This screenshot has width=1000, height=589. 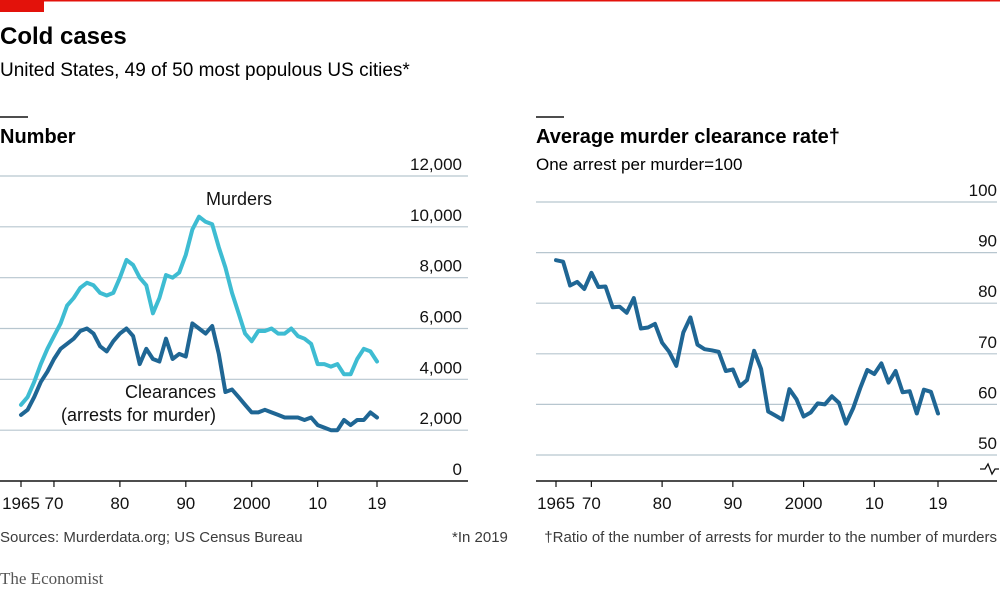 What do you see at coordinates (987, 392) in the screenshot?
I see `y-tick-label: 60` at bounding box center [987, 392].